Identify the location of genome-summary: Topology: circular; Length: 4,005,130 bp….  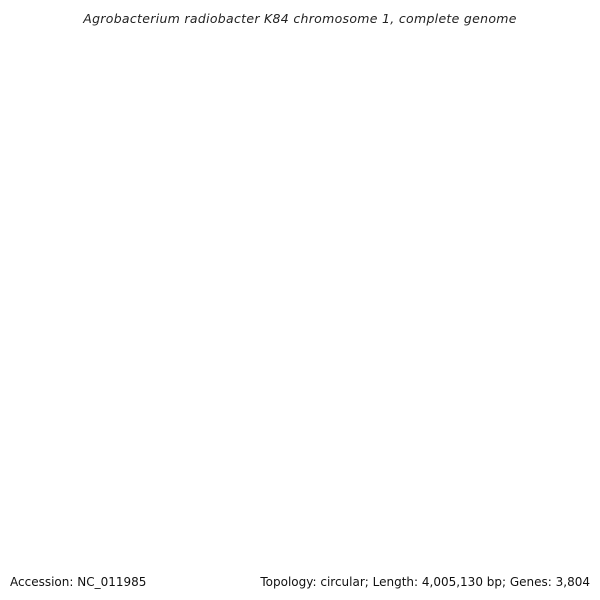
(425, 582).